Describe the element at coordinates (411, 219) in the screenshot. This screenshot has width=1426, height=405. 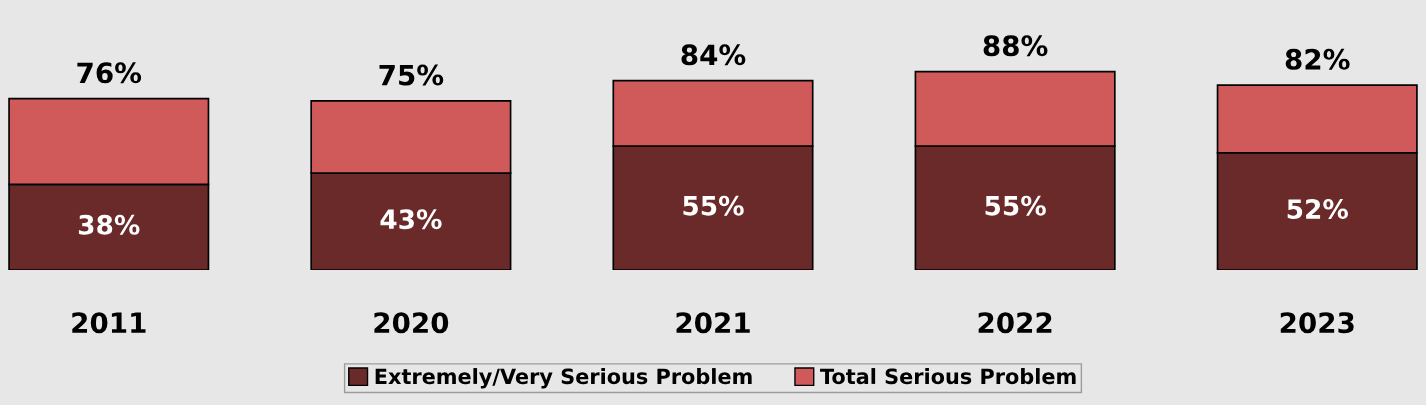
I see `data-label: 43%` at that location.